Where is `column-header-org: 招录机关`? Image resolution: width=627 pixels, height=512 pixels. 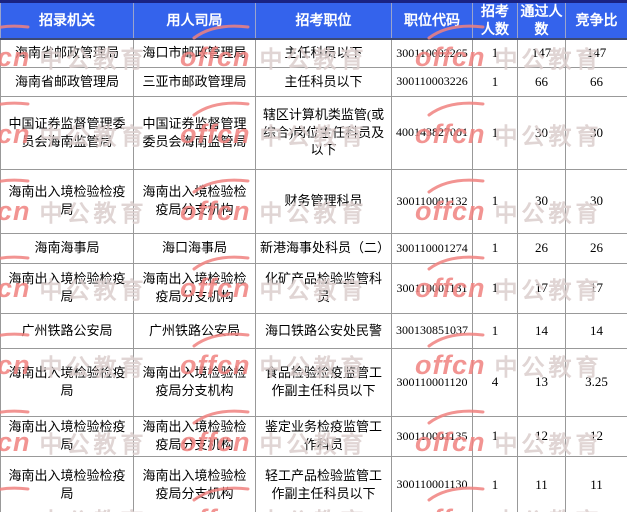
column-header-org: 招录机关 is located at coordinates (67, 20).